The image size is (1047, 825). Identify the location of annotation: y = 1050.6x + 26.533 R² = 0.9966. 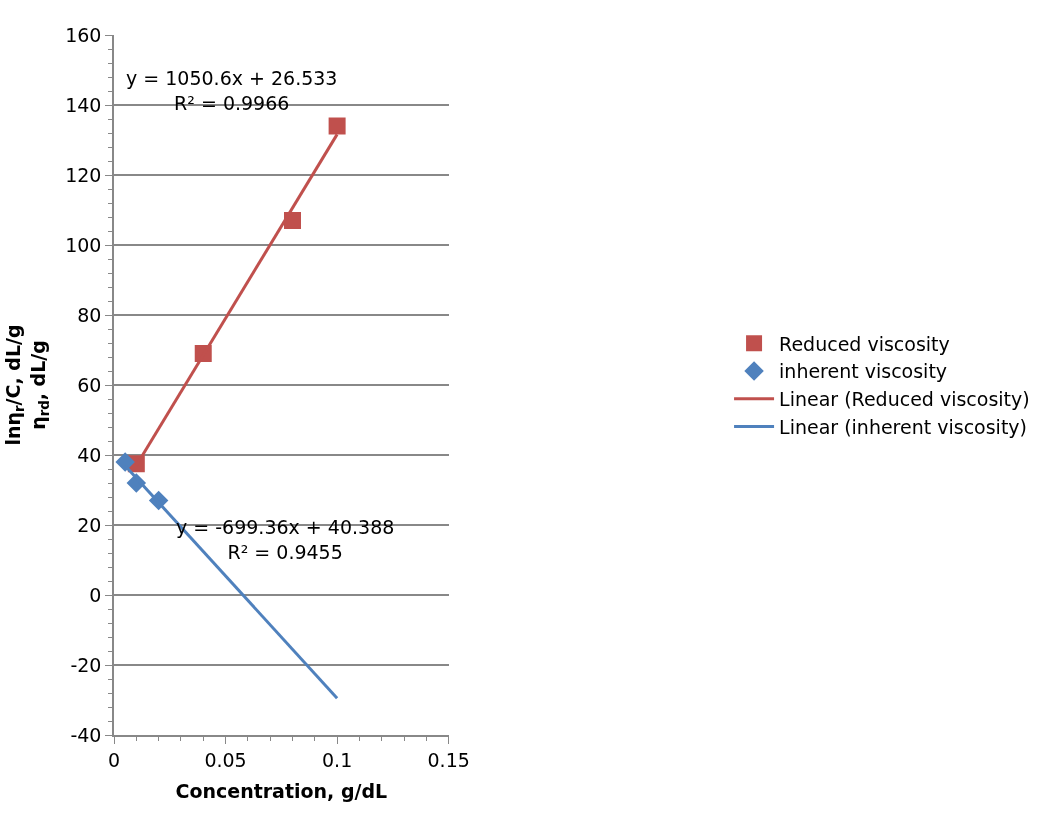
(232, 90).